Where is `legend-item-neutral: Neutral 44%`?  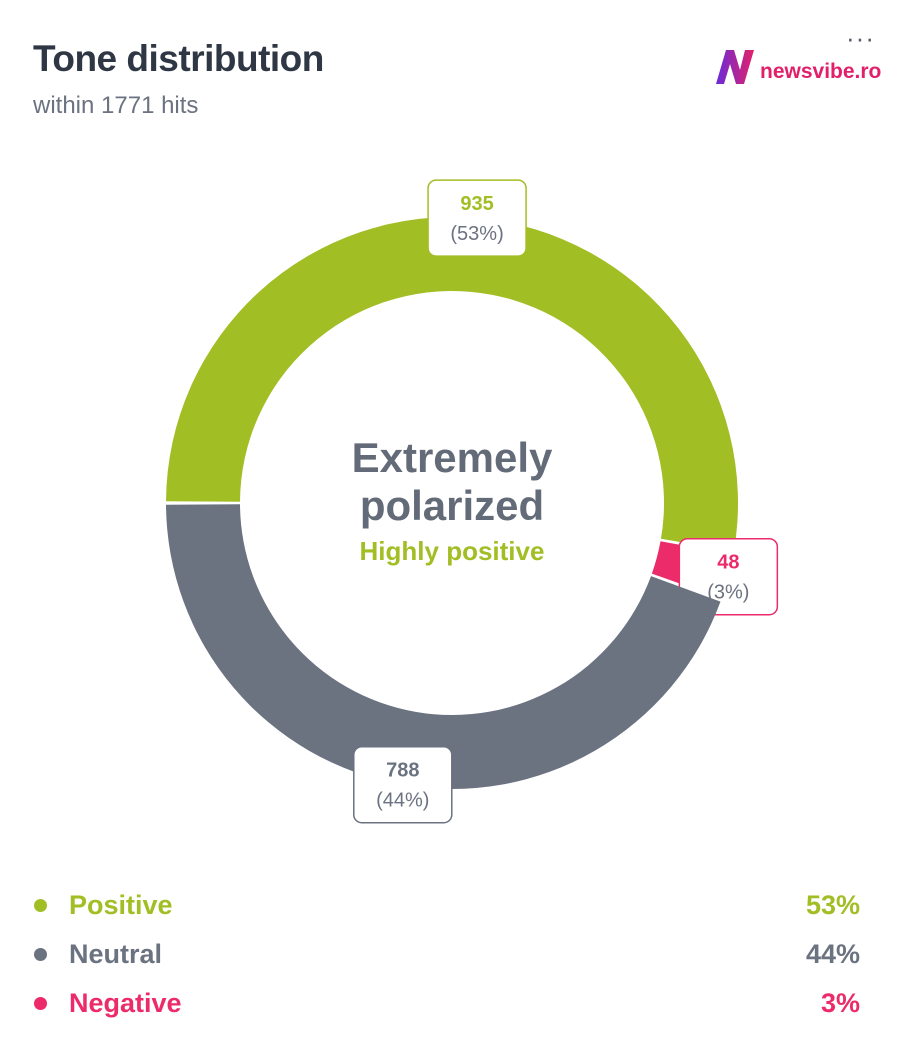 legend-item-neutral: Neutral 44% is located at coordinates (447, 954).